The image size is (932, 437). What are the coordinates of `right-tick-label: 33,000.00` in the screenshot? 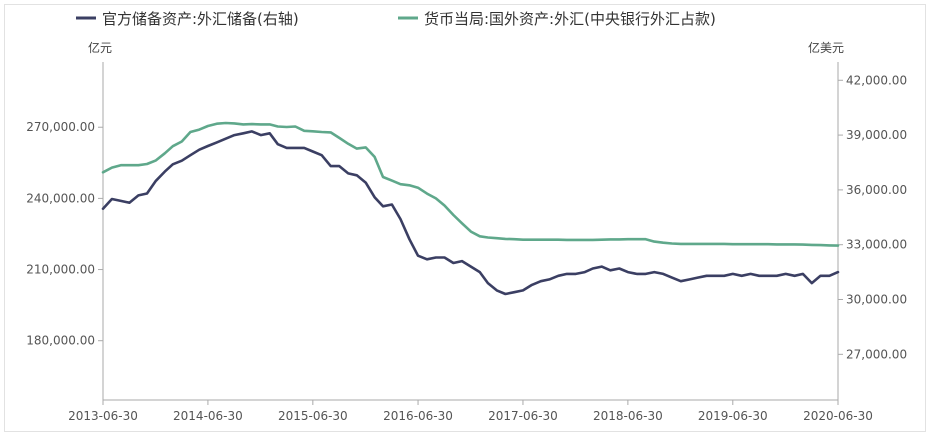 It's located at (876, 245).